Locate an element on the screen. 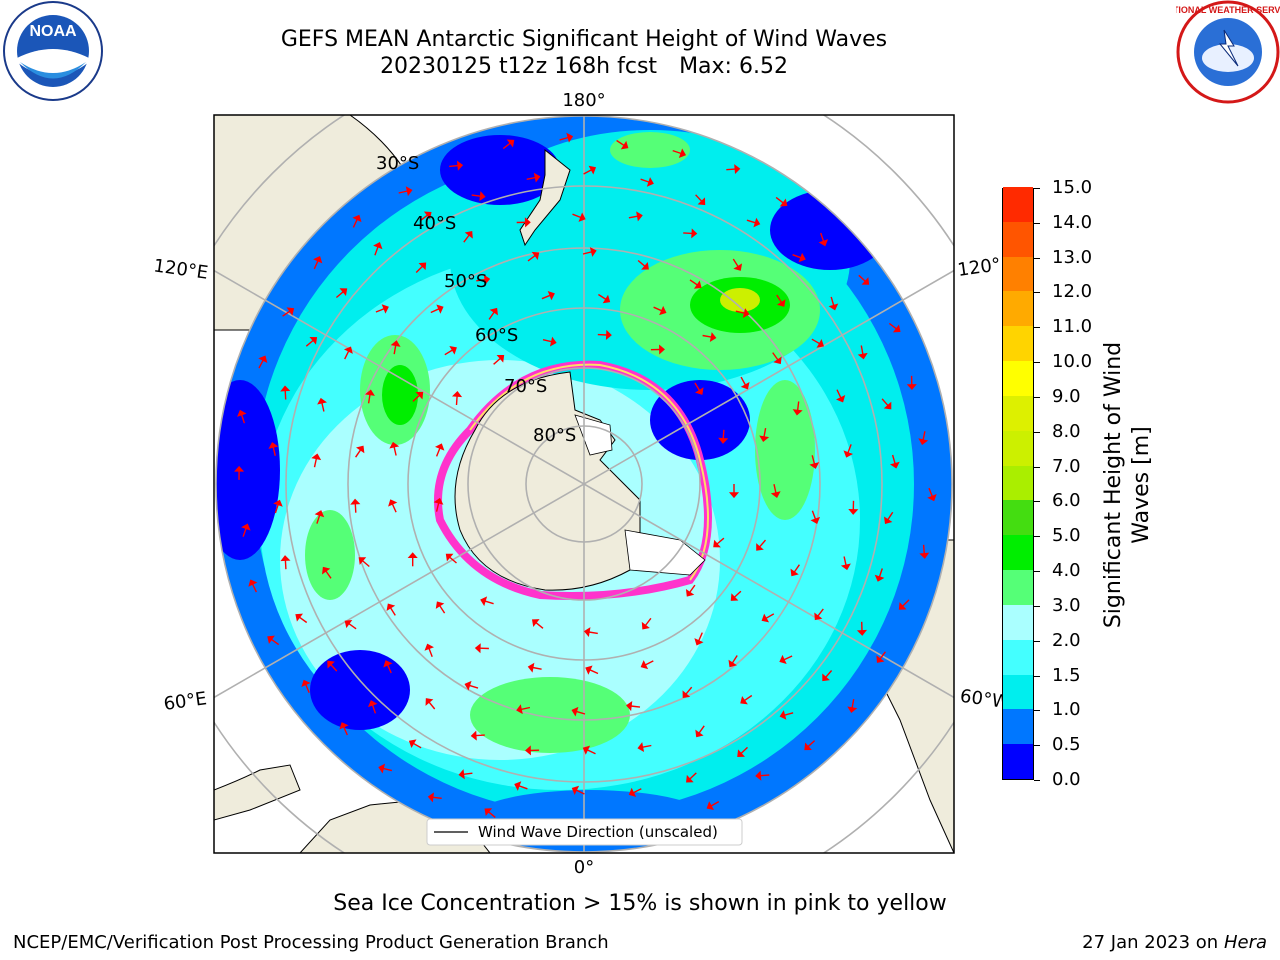 The width and height of the screenshot is (1280, 960). colorbar-tick-label: 10.0 is located at coordinates (1072, 362).